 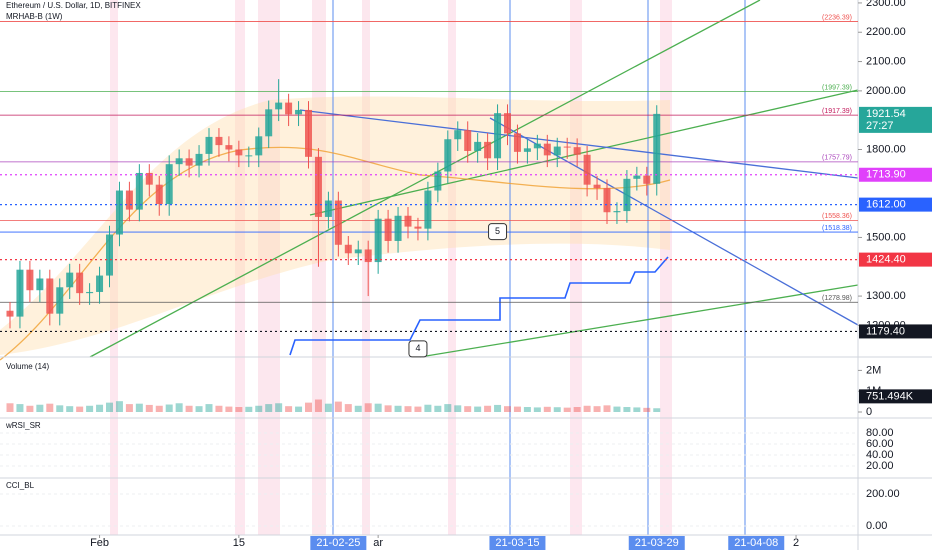 What do you see at coordinates (886, 114) in the screenshot?
I see `price-tag-label: 1921.54` at bounding box center [886, 114].